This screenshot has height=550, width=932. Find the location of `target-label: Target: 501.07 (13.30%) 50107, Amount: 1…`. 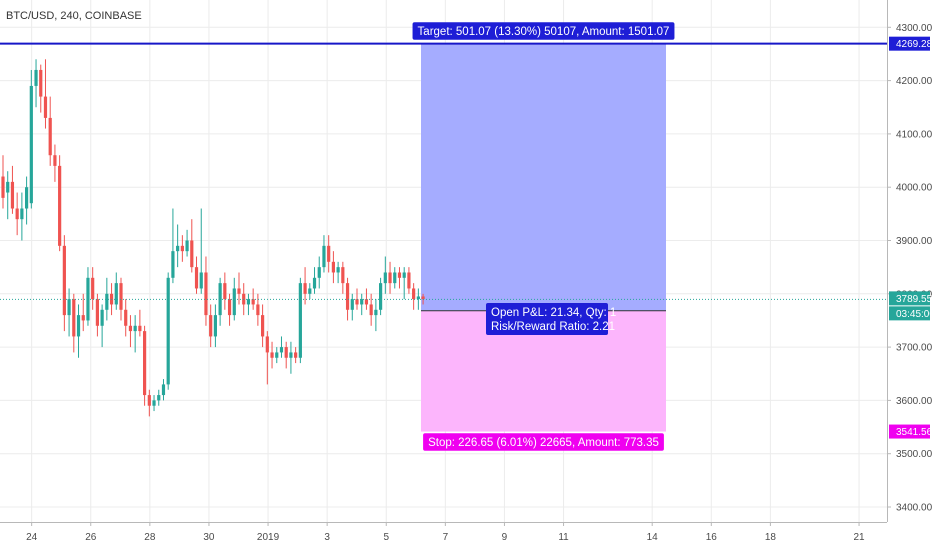

target-label: Target: 501.07 (13.30%) 50107, Amount: 1… is located at coordinates (543, 31).